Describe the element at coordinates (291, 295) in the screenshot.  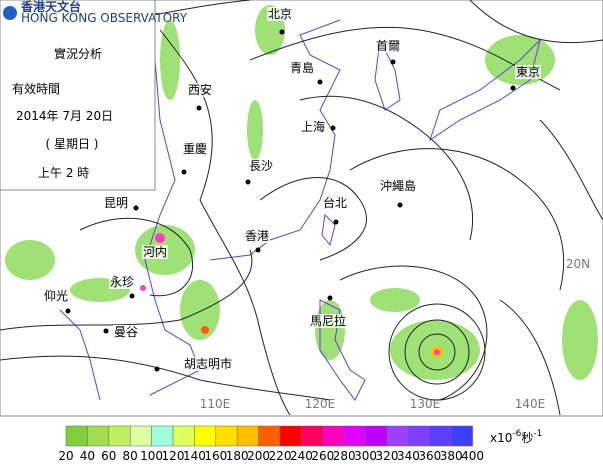
I see `vorticity-peaks` at that location.